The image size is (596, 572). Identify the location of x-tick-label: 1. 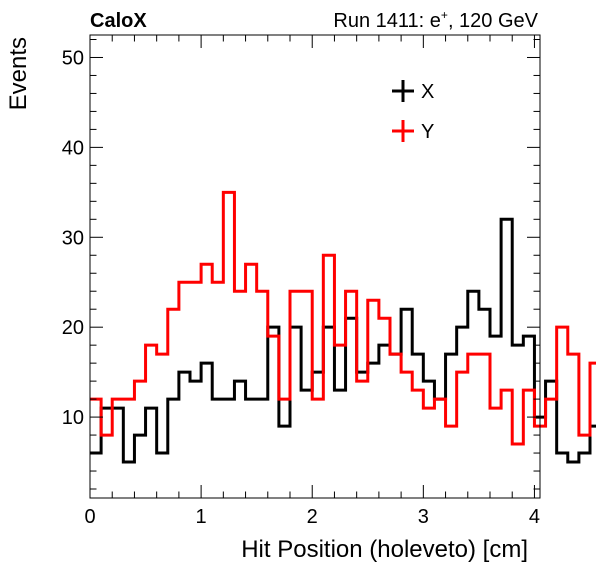
(201, 517).